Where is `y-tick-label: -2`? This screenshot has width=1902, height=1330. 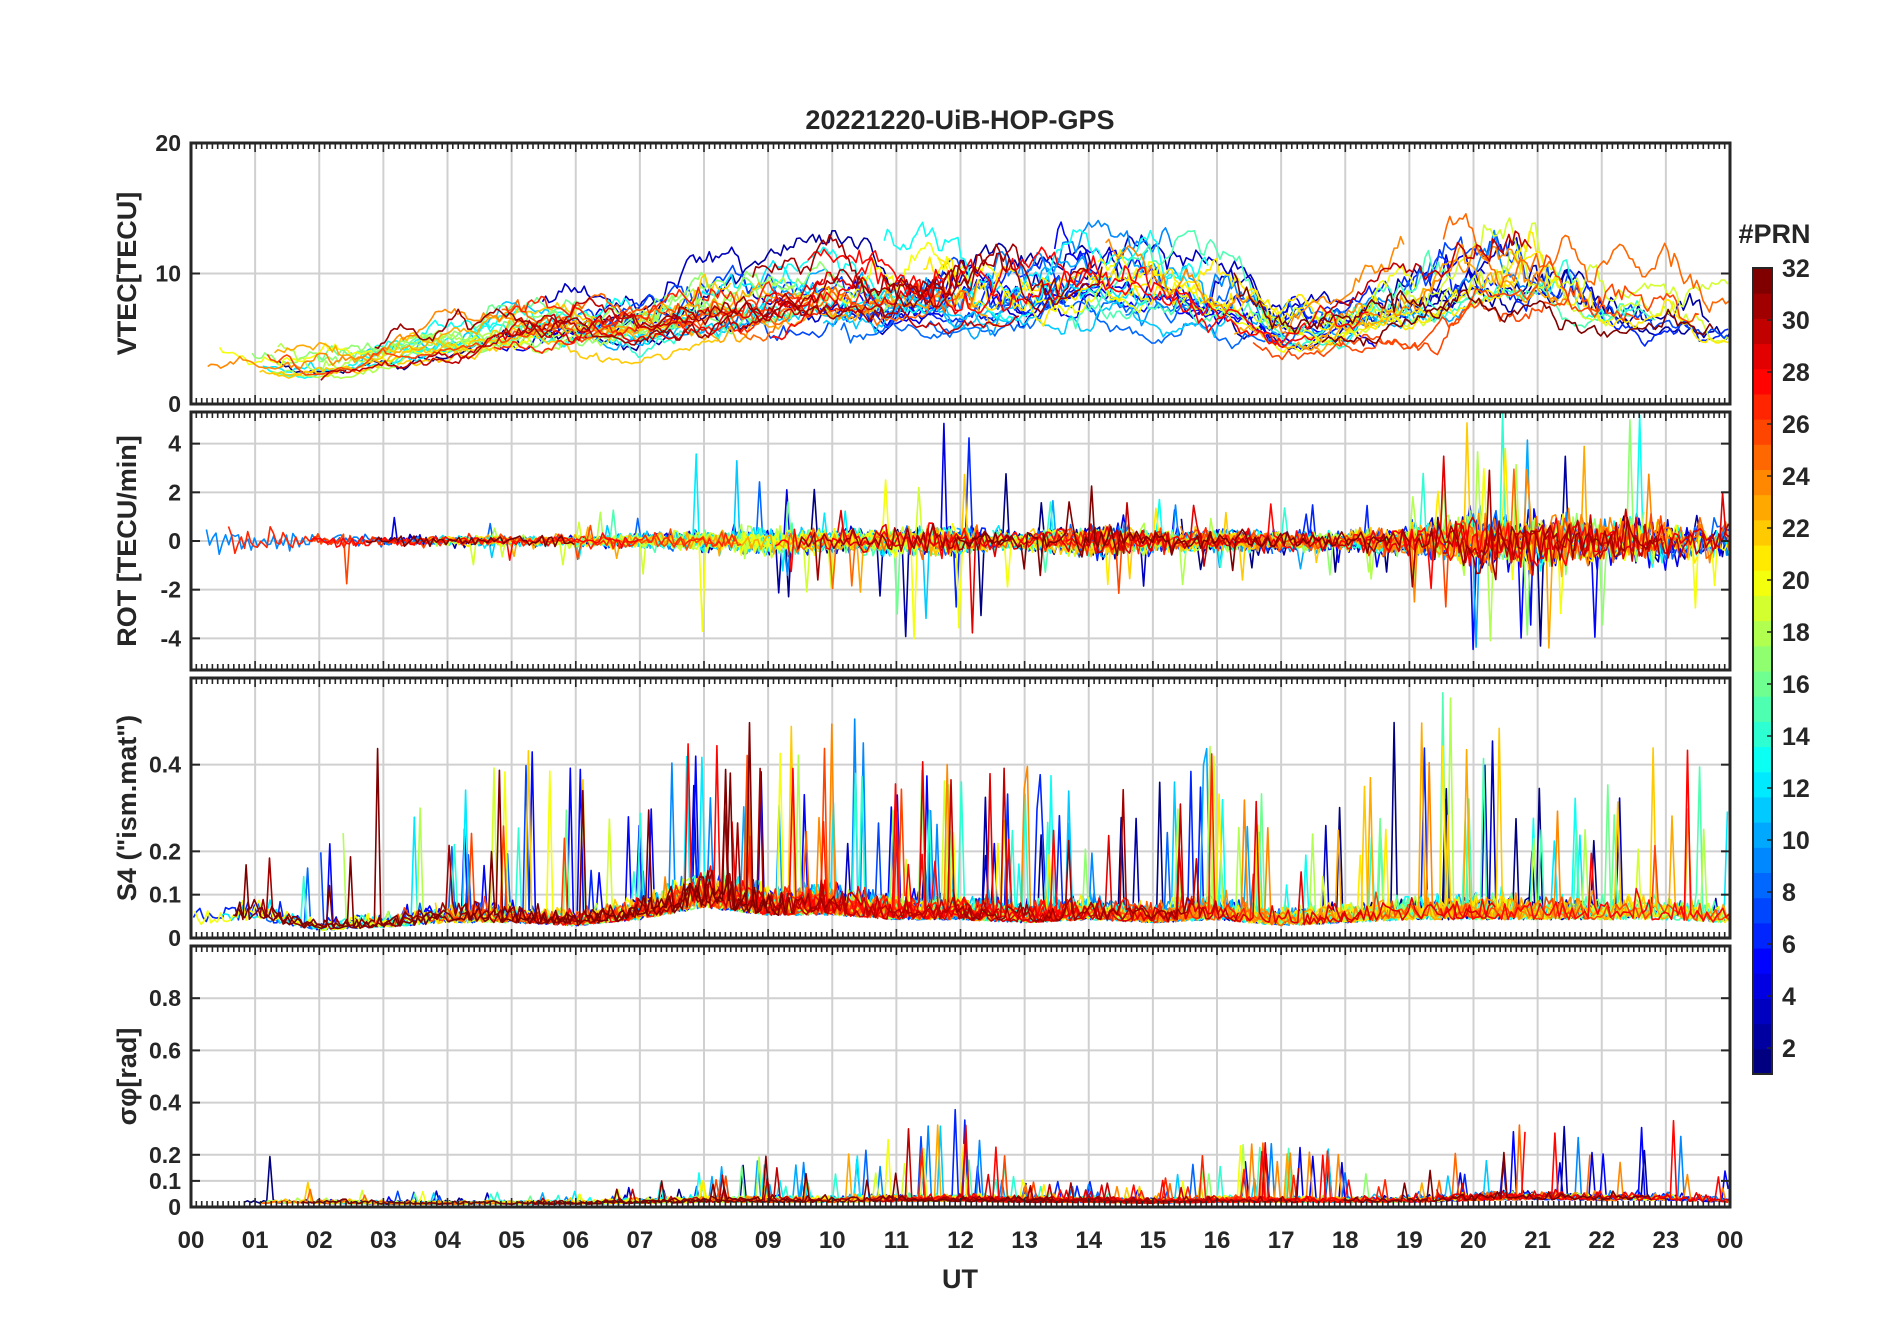 y-tick-label: -2 is located at coordinates (171, 590).